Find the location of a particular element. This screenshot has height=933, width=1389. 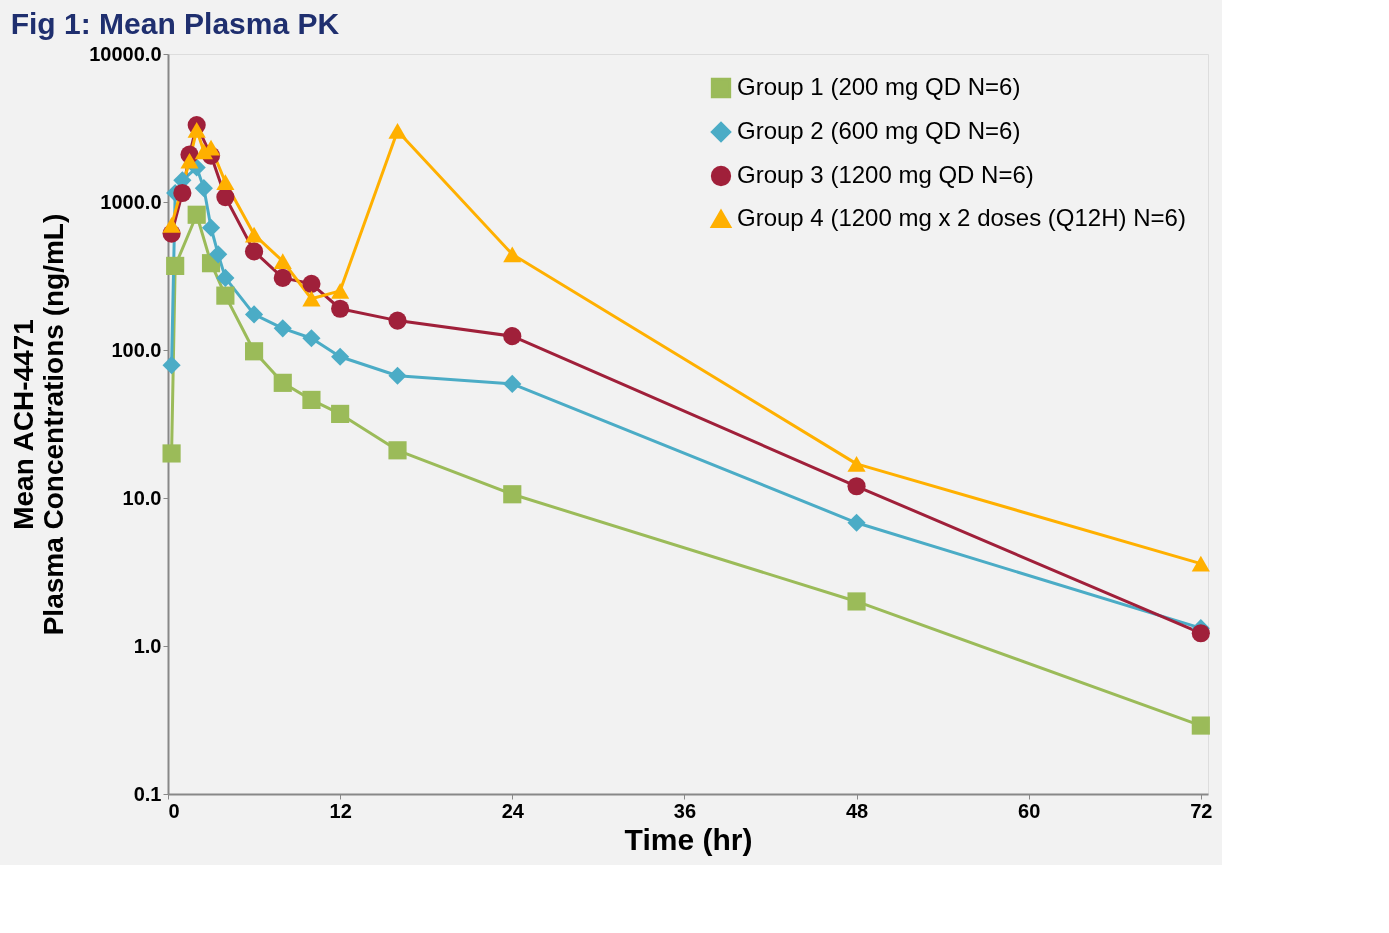

x-tick-label: 24 is located at coordinates (513, 810).